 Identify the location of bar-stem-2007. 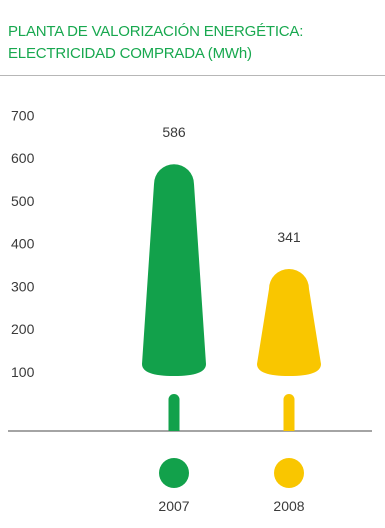
(174, 412).